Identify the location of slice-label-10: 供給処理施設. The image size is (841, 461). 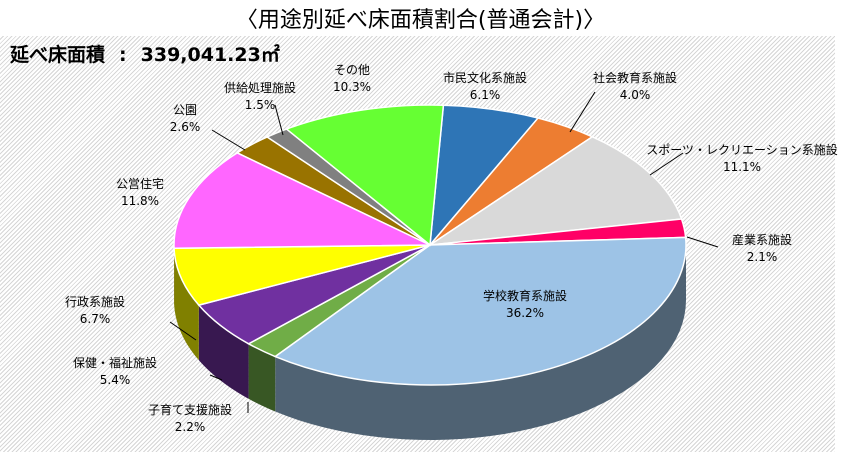
(260, 87).